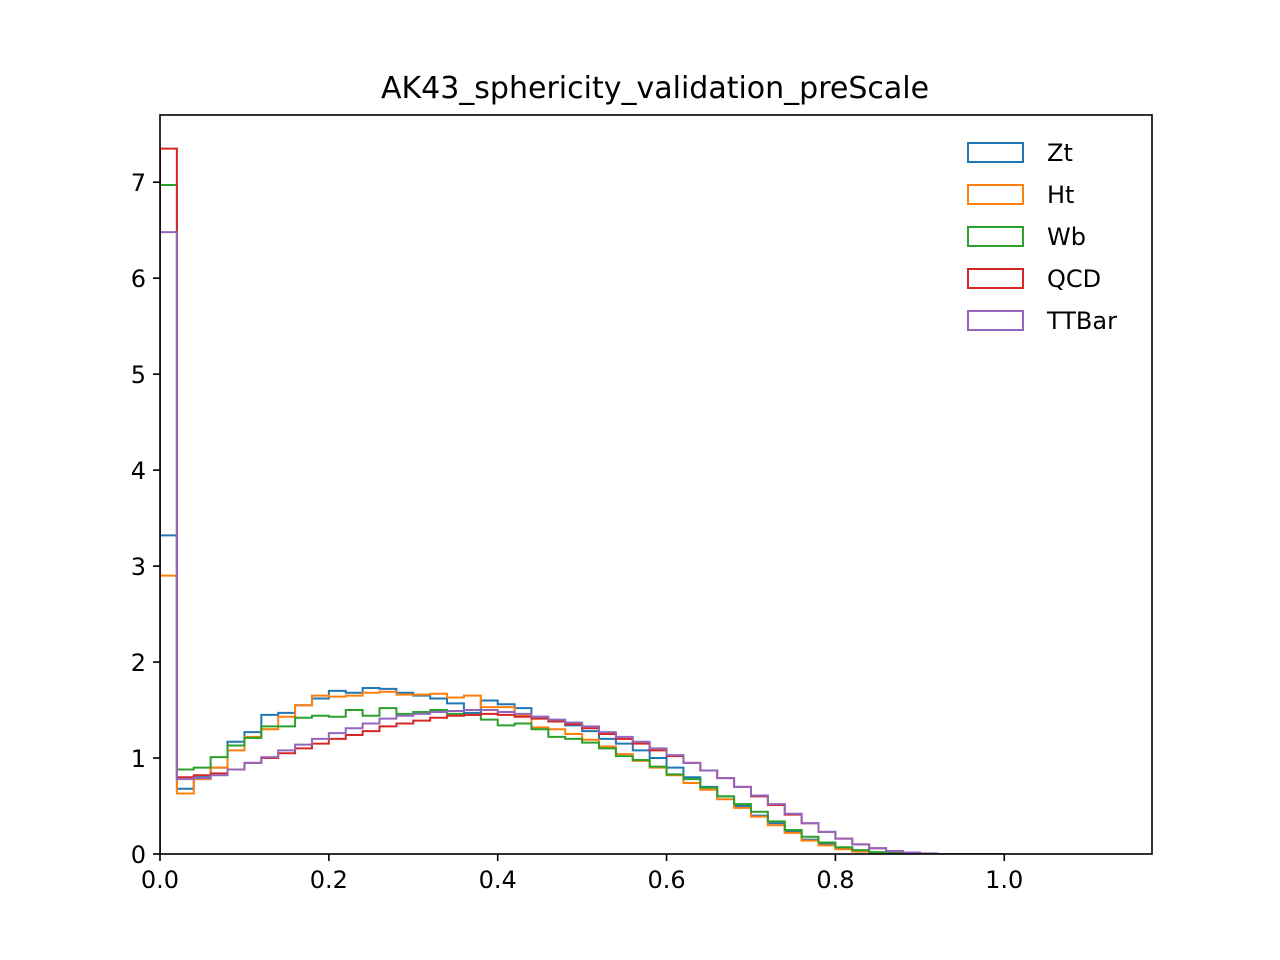 The height and width of the screenshot is (960, 1280). What do you see at coordinates (138, 759) in the screenshot?
I see `y-tick-label: 1` at bounding box center [138, 759].